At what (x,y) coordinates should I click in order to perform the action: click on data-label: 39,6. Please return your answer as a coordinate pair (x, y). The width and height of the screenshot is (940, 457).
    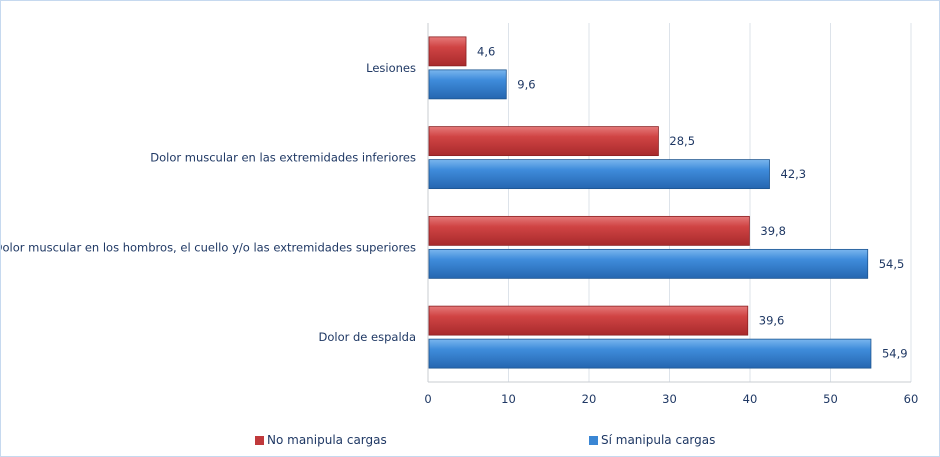
    Looking at the image, I should click on (772, 321).